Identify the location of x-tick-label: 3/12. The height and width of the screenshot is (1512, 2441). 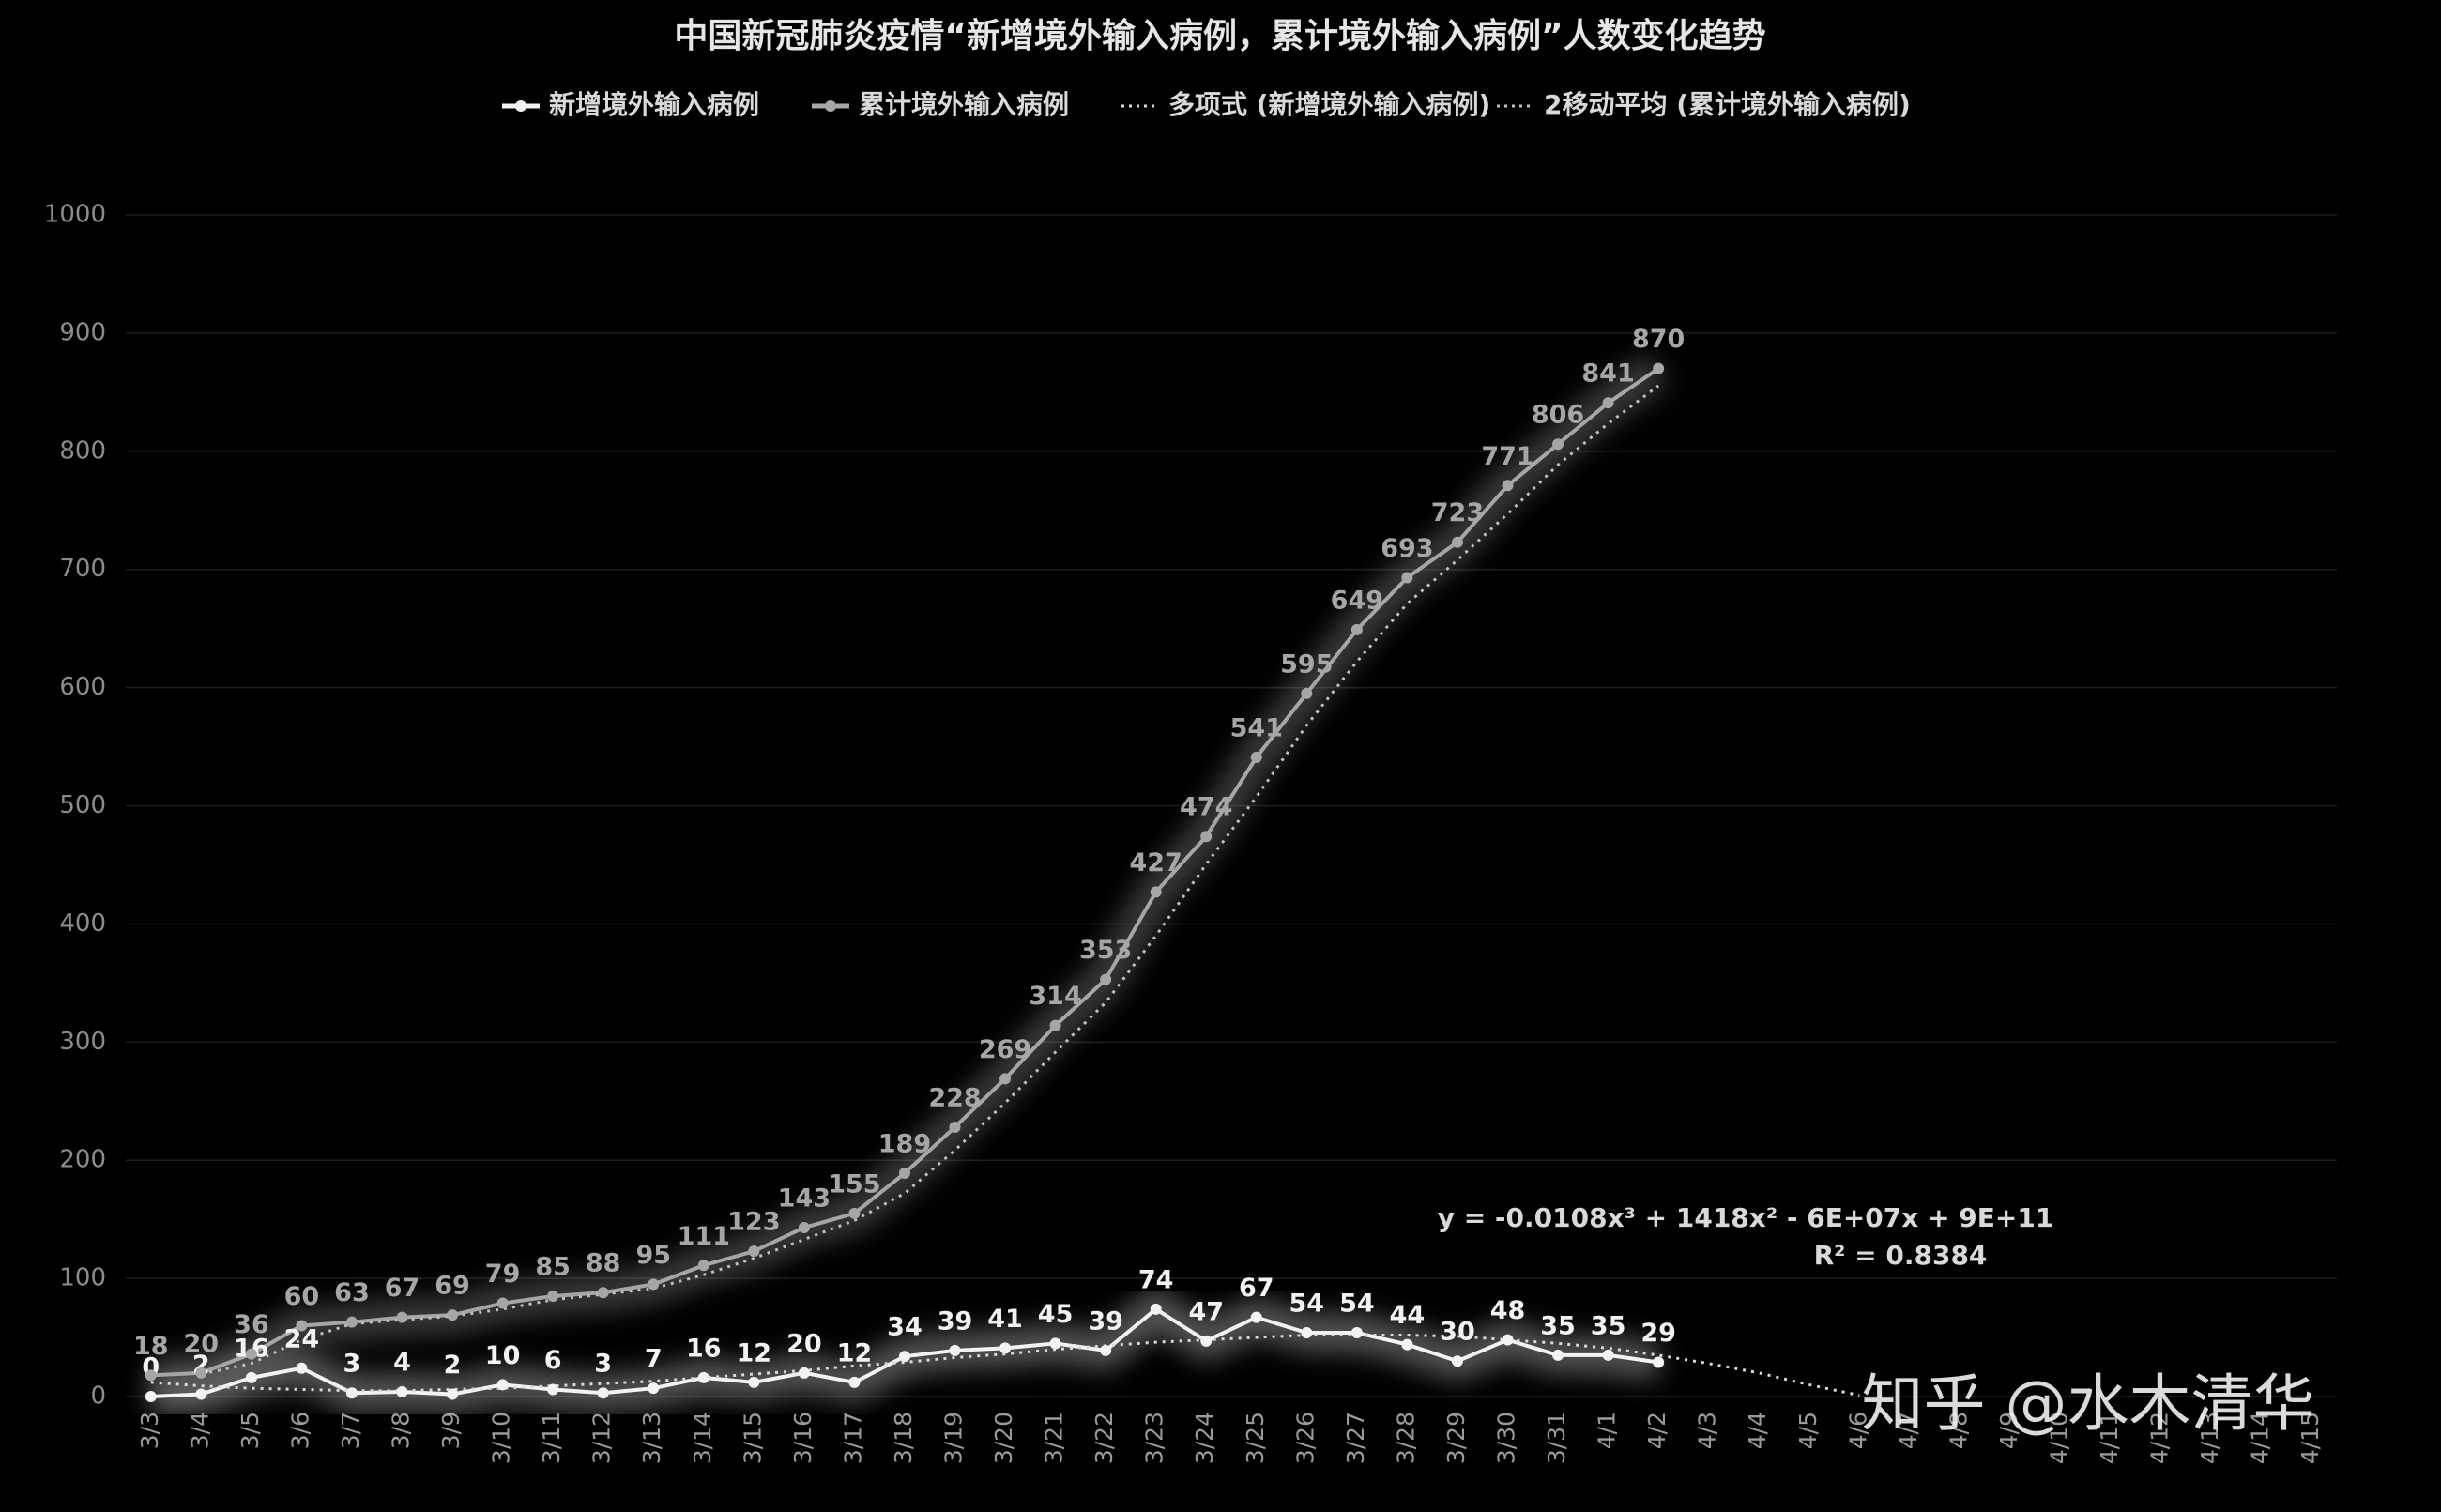
(602, 1438).